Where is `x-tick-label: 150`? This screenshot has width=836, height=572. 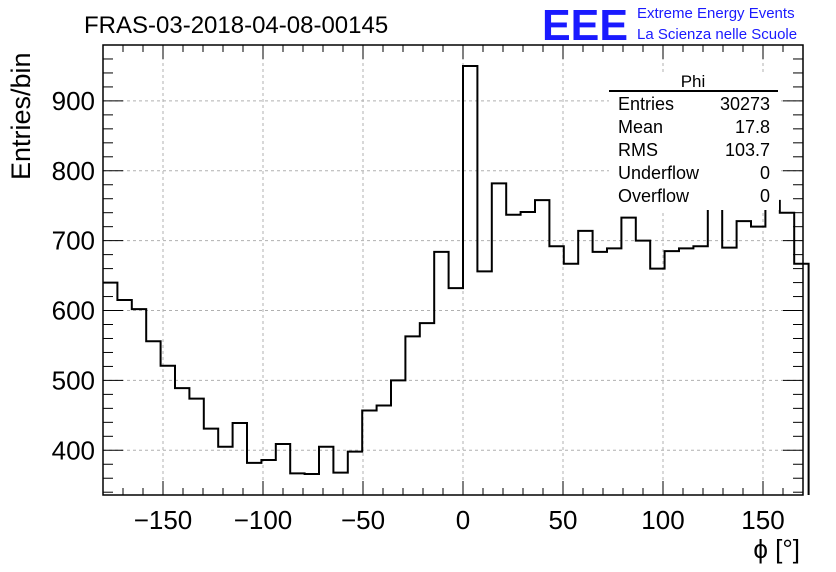 x-tick-label: 150 is located at coordinates (762, 520).